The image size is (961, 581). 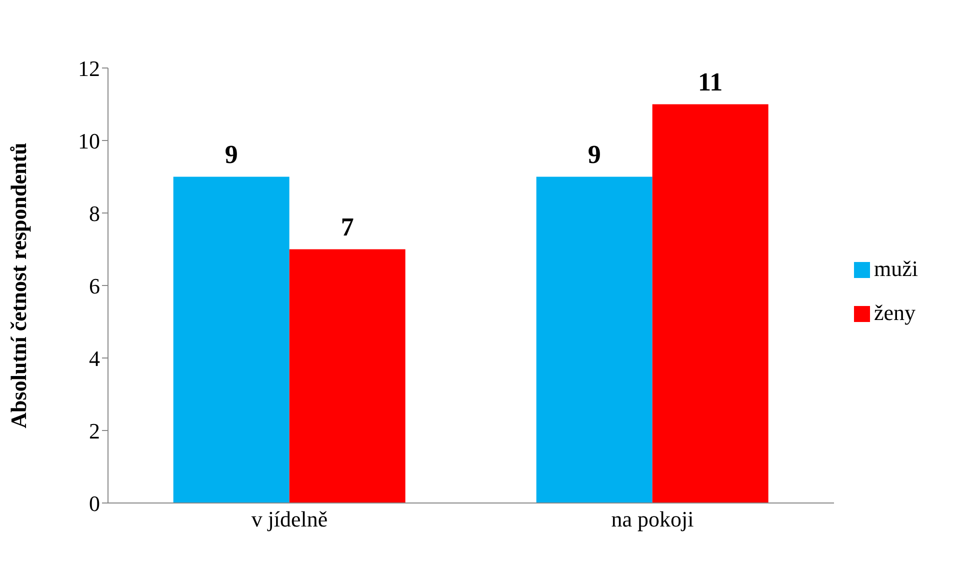 I want to click on x-tick-label: v jídelně, so click(x=289, y=519).